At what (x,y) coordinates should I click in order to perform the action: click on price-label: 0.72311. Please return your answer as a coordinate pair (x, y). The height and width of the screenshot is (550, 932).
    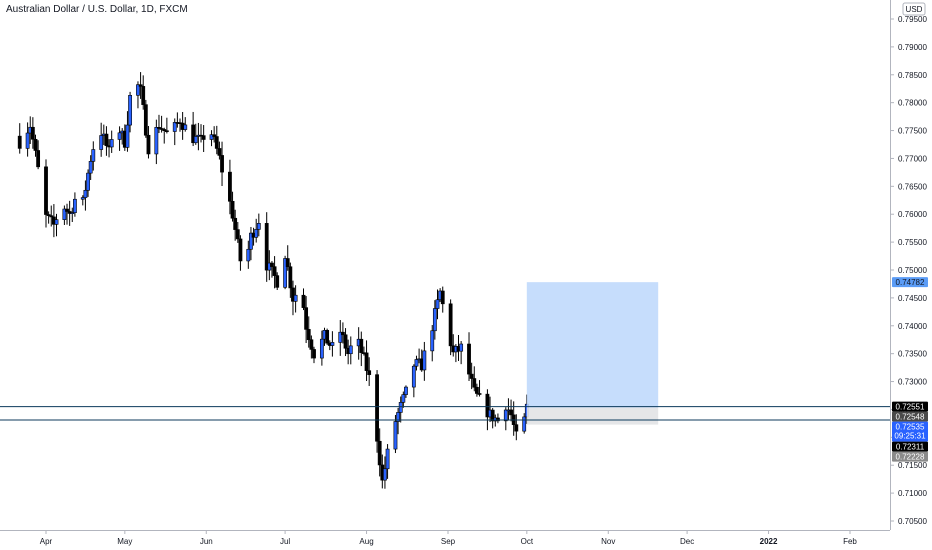
    Looking at the image, I should click on (910, 446).